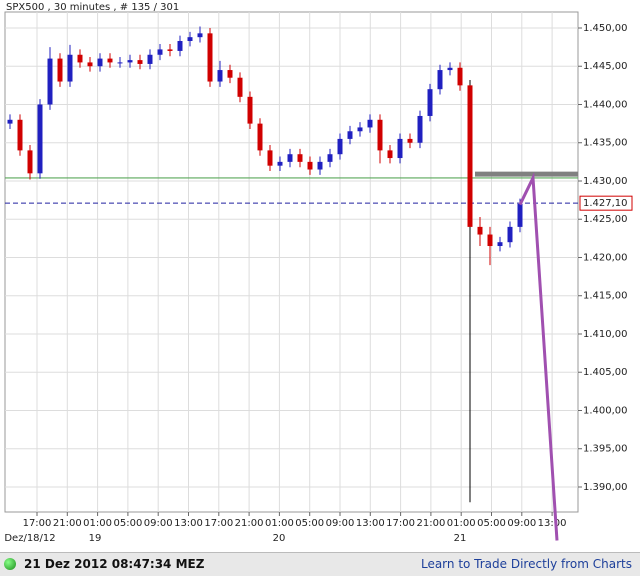  I want to click on date-label: 19, so click(95, 538).